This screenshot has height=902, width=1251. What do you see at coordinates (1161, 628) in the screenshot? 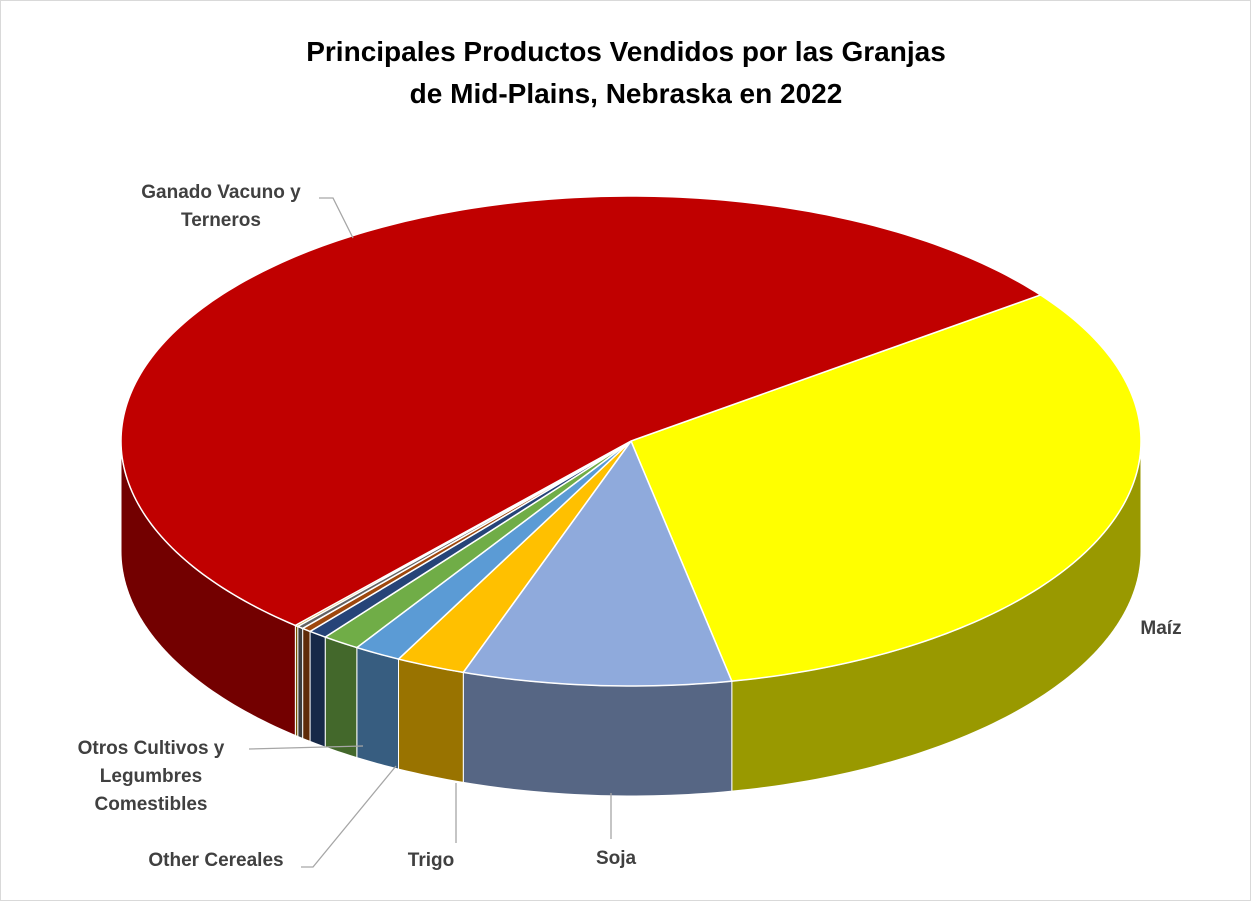
I see `slice-label: Maíz` at bounding box center [1161, 628].